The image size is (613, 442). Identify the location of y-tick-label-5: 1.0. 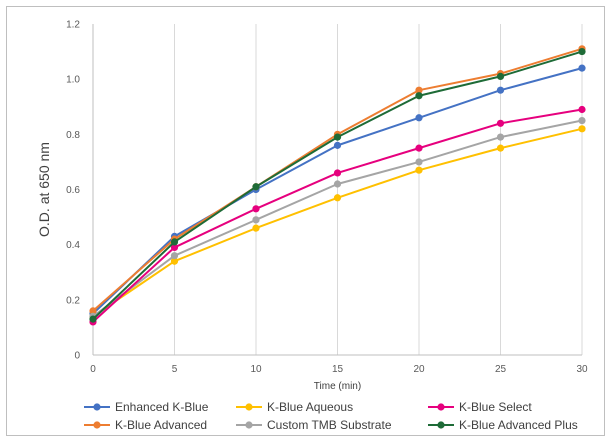
(73, 80).